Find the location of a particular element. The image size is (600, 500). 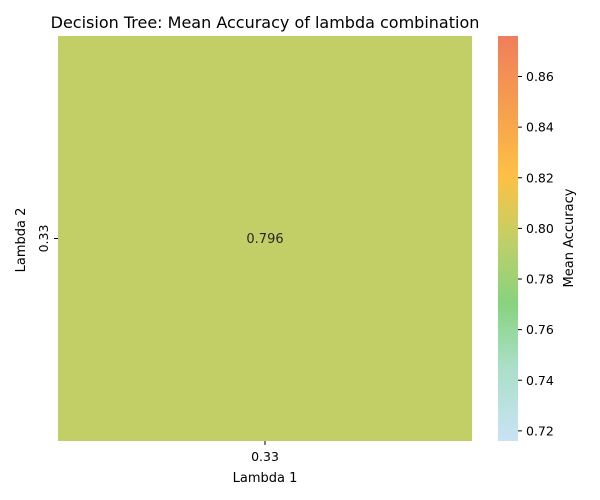

colorbar-axis: 0.72 0.74 0.76 0.78 0.80 0.82 0.84 0.86 is located at coordinates (536, 253).